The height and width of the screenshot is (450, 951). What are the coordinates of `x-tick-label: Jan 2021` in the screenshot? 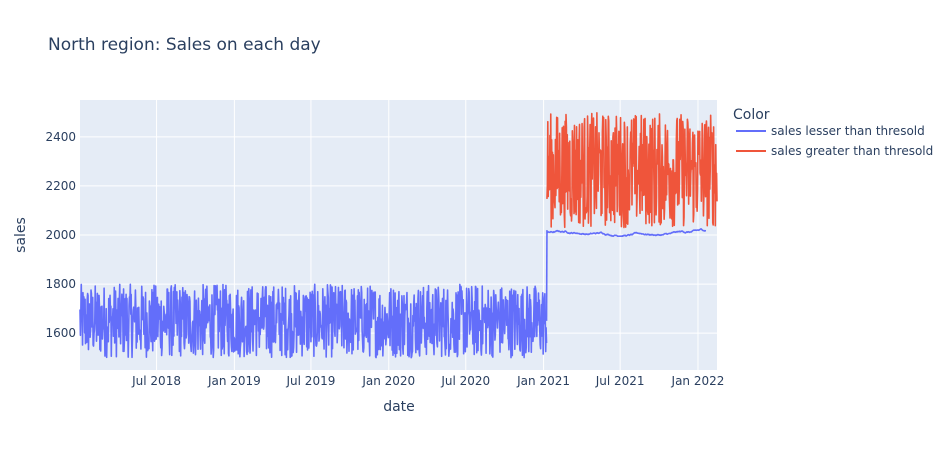 It's located at (543, 381).